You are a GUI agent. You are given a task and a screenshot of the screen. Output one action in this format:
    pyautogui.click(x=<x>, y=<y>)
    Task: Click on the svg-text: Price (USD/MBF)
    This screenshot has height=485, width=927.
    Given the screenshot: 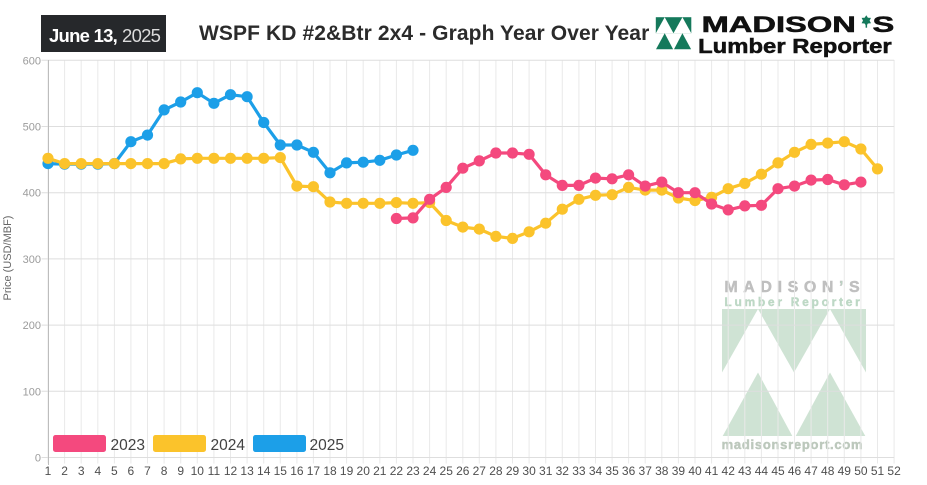 What is the action you would take?
    pyautogui.click(x=8, y=258)
    